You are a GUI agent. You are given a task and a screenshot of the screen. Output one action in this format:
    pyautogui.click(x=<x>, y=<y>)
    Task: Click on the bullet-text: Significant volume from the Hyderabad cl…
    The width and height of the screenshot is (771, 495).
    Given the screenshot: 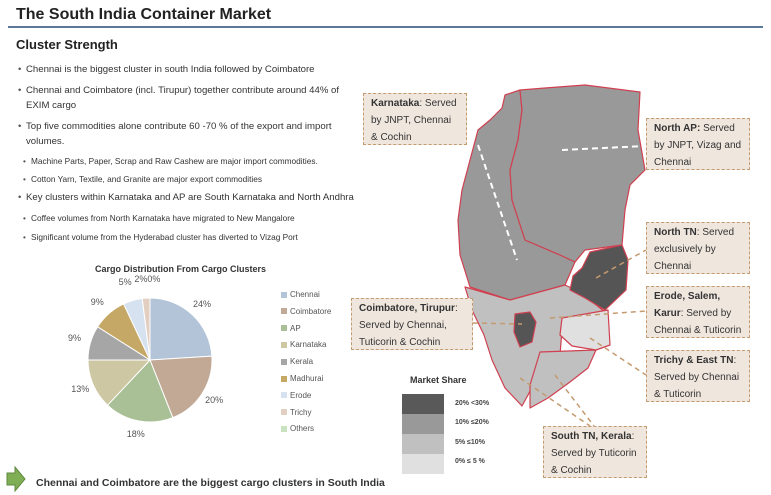 What is the action you would take?
    pyautogui.click(x=164, y=237)
    